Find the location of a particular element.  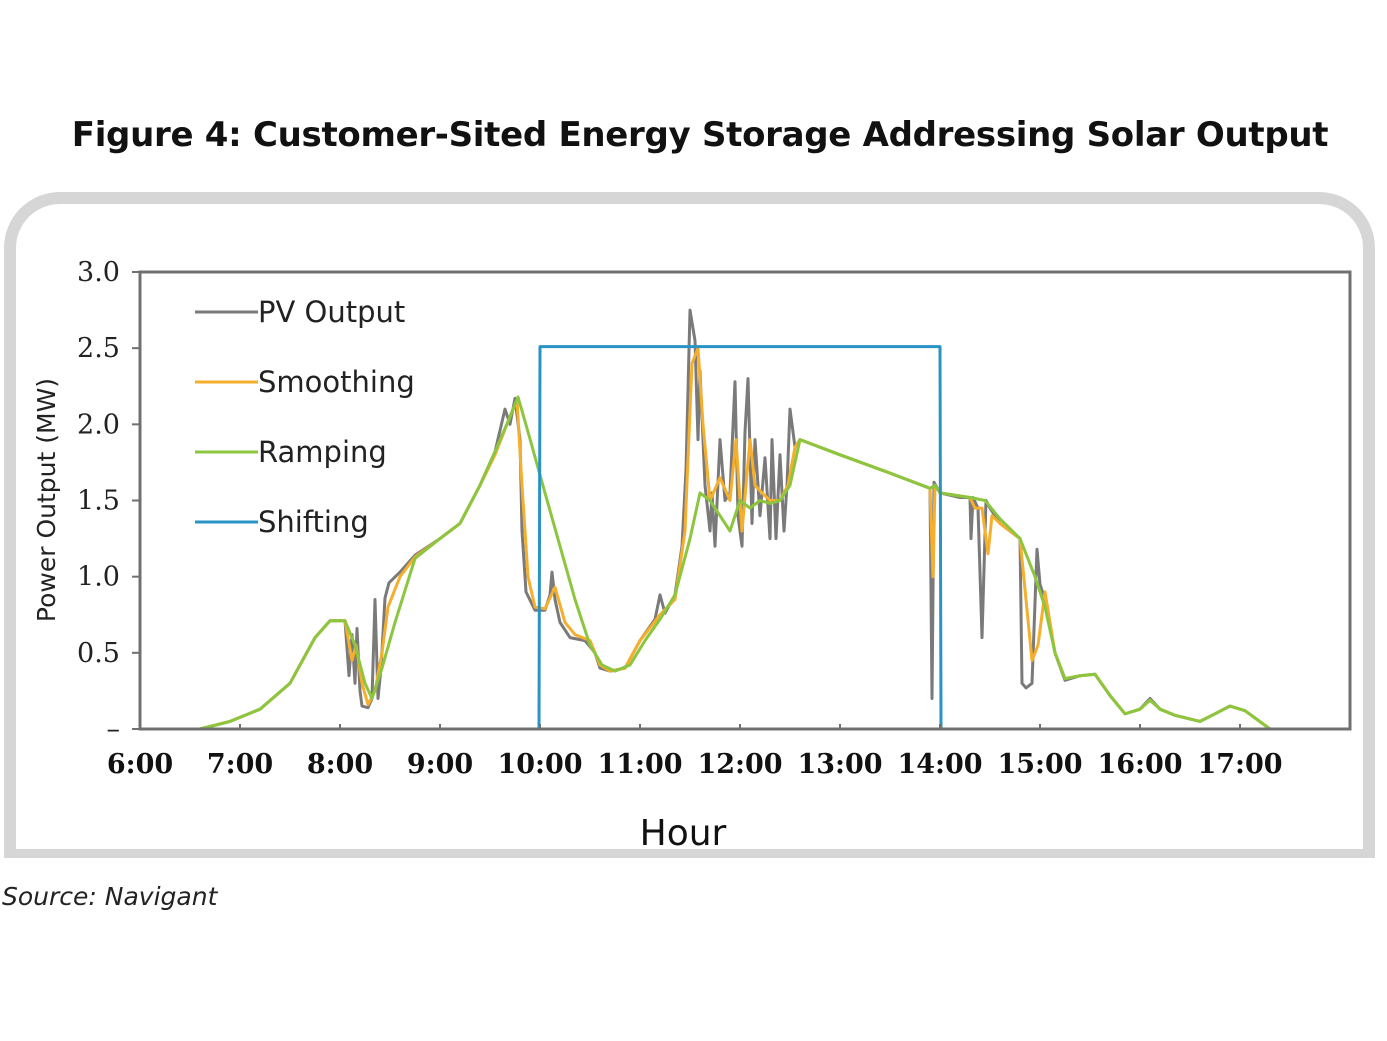

x-tick-label: 13:00 is located at coordinates (839, 764).